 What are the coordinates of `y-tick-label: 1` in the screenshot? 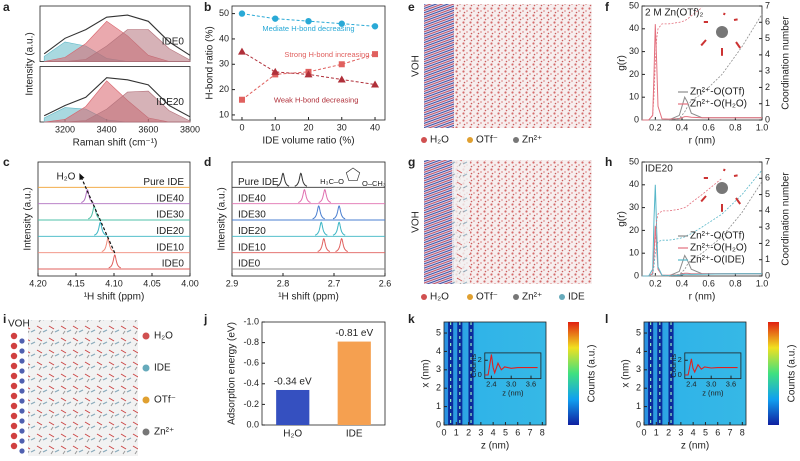 It's located at (438, 406).